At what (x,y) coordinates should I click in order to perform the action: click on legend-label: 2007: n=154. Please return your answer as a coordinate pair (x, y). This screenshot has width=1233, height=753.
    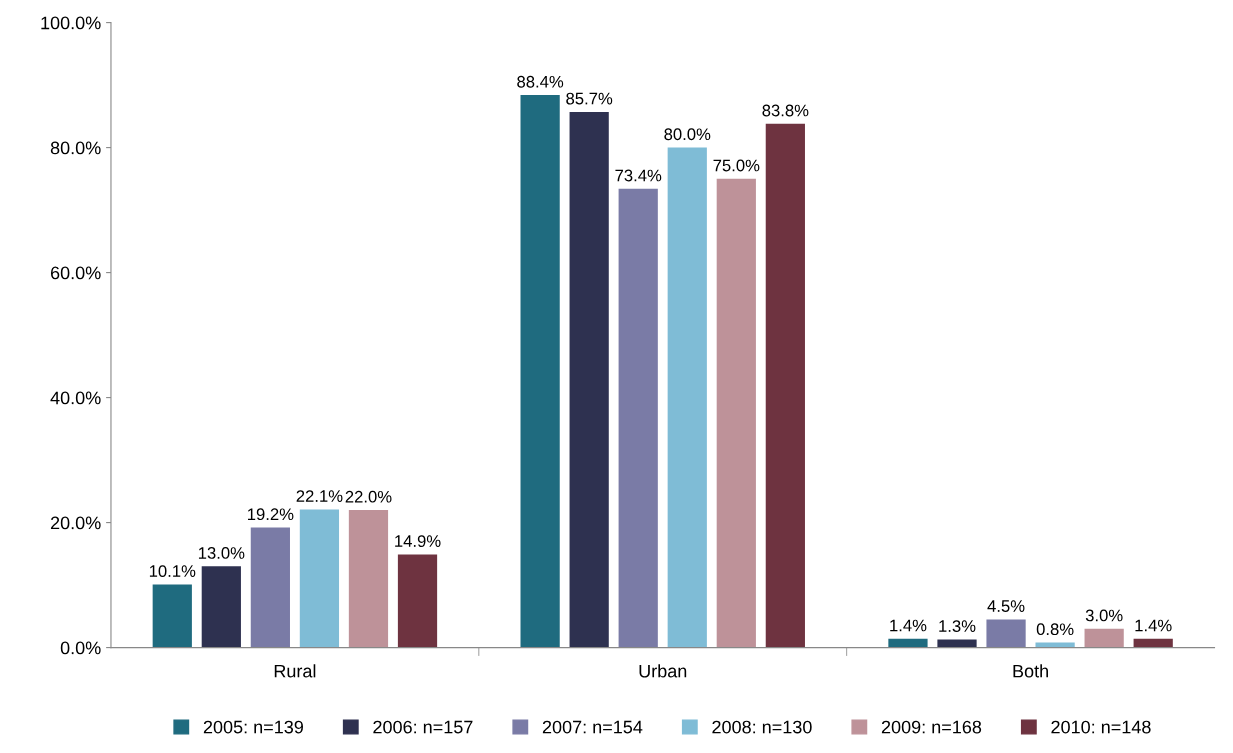
    Looking at the image, I should click on (592, 727).